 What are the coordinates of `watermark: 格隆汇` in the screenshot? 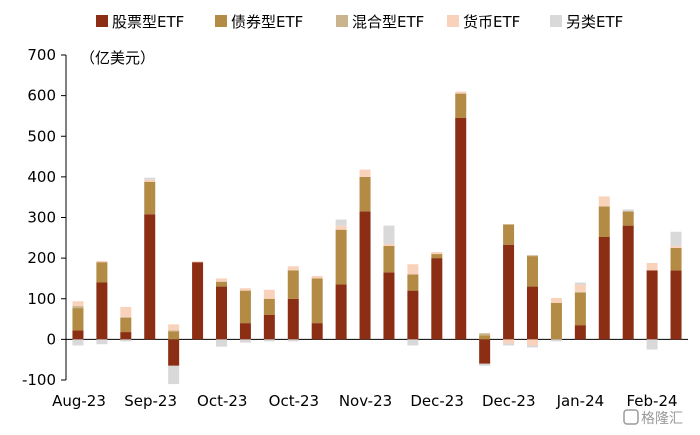 It's located at (653, 418).